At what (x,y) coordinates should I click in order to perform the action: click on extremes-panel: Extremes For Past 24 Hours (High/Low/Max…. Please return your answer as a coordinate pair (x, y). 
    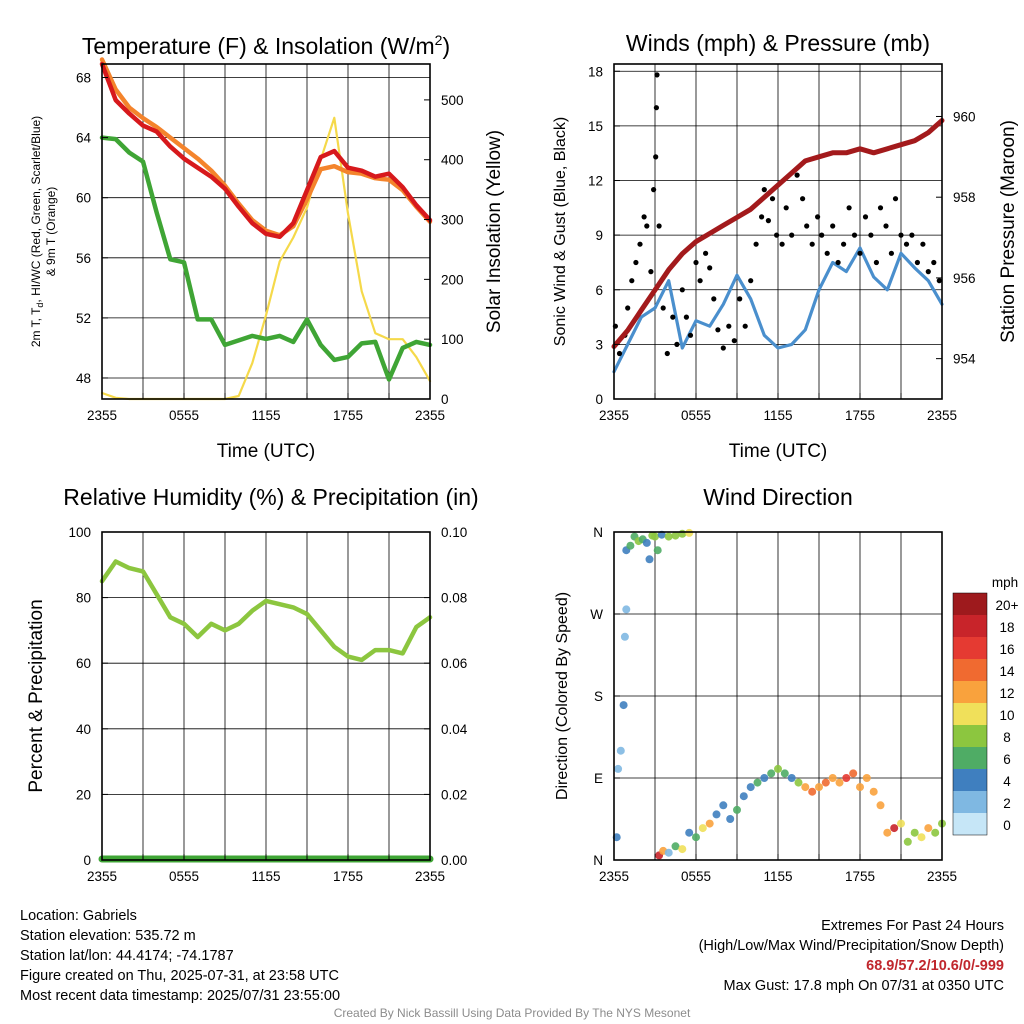
    Looking at the image, I should click on (851, 956).